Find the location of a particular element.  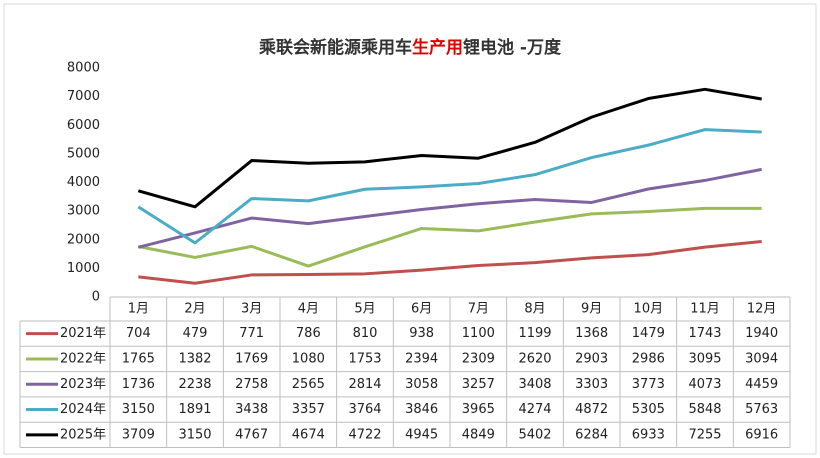

legend-label: 2021年 is located at coordinates (83, 333).